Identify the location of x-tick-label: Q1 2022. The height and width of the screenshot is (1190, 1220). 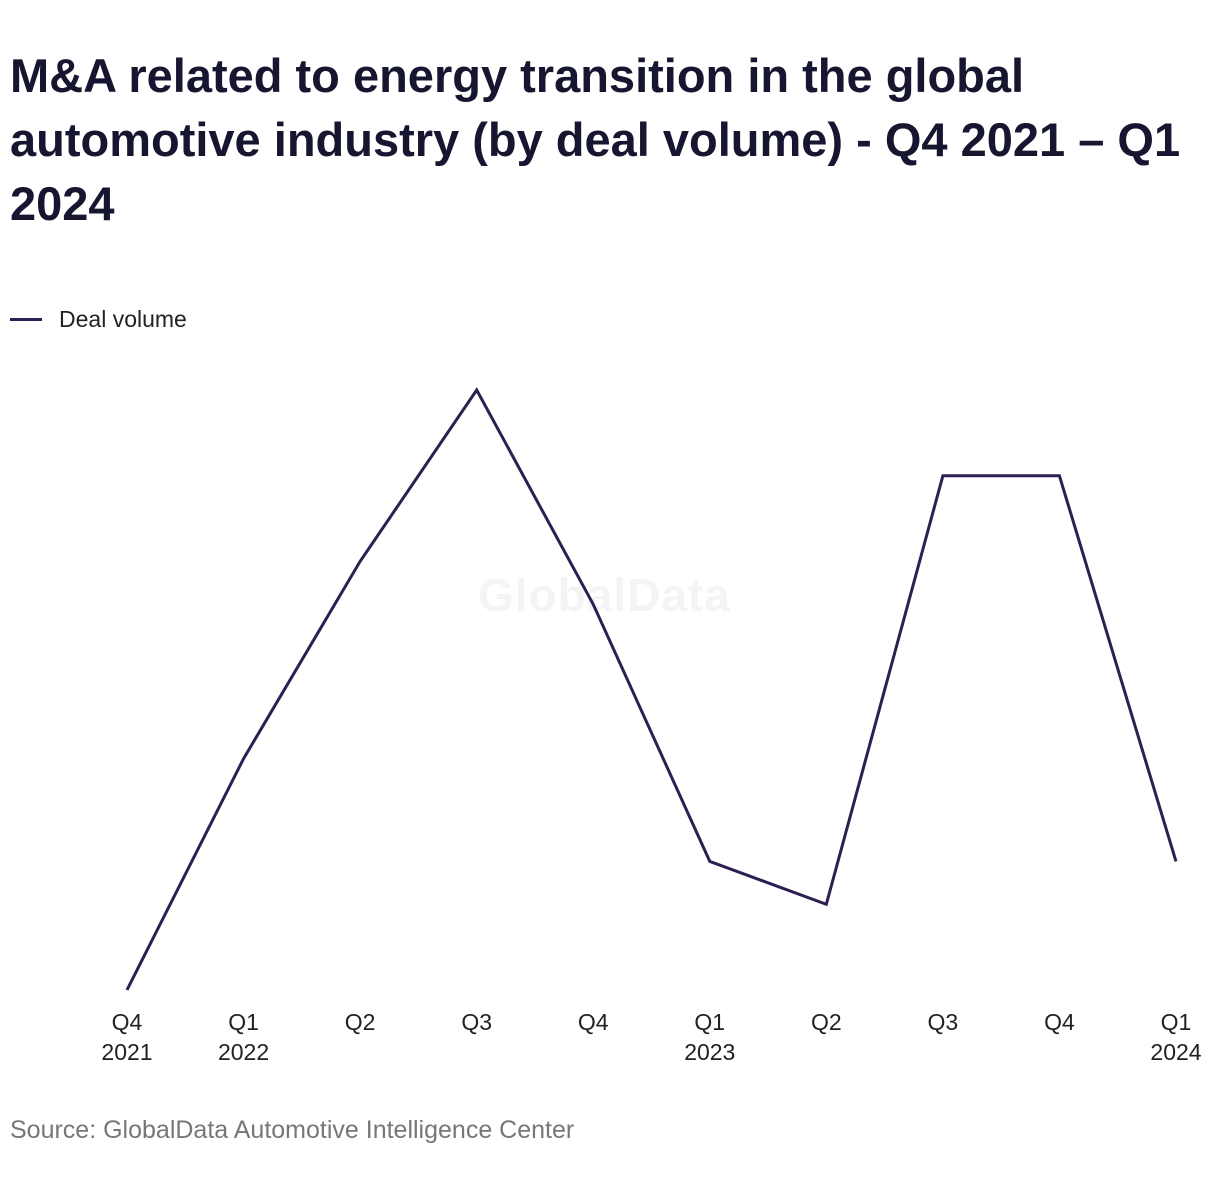
(243, 1037).